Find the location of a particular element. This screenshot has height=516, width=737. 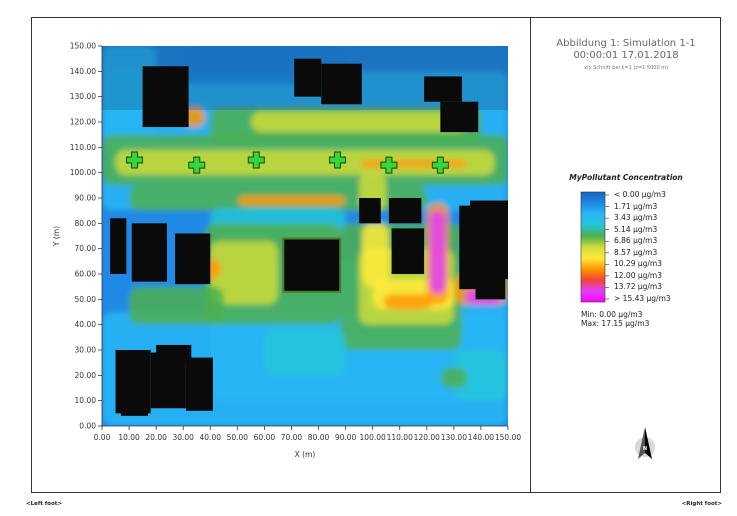

y-tick-label: 50.00 is located at coordinates (86, 299).